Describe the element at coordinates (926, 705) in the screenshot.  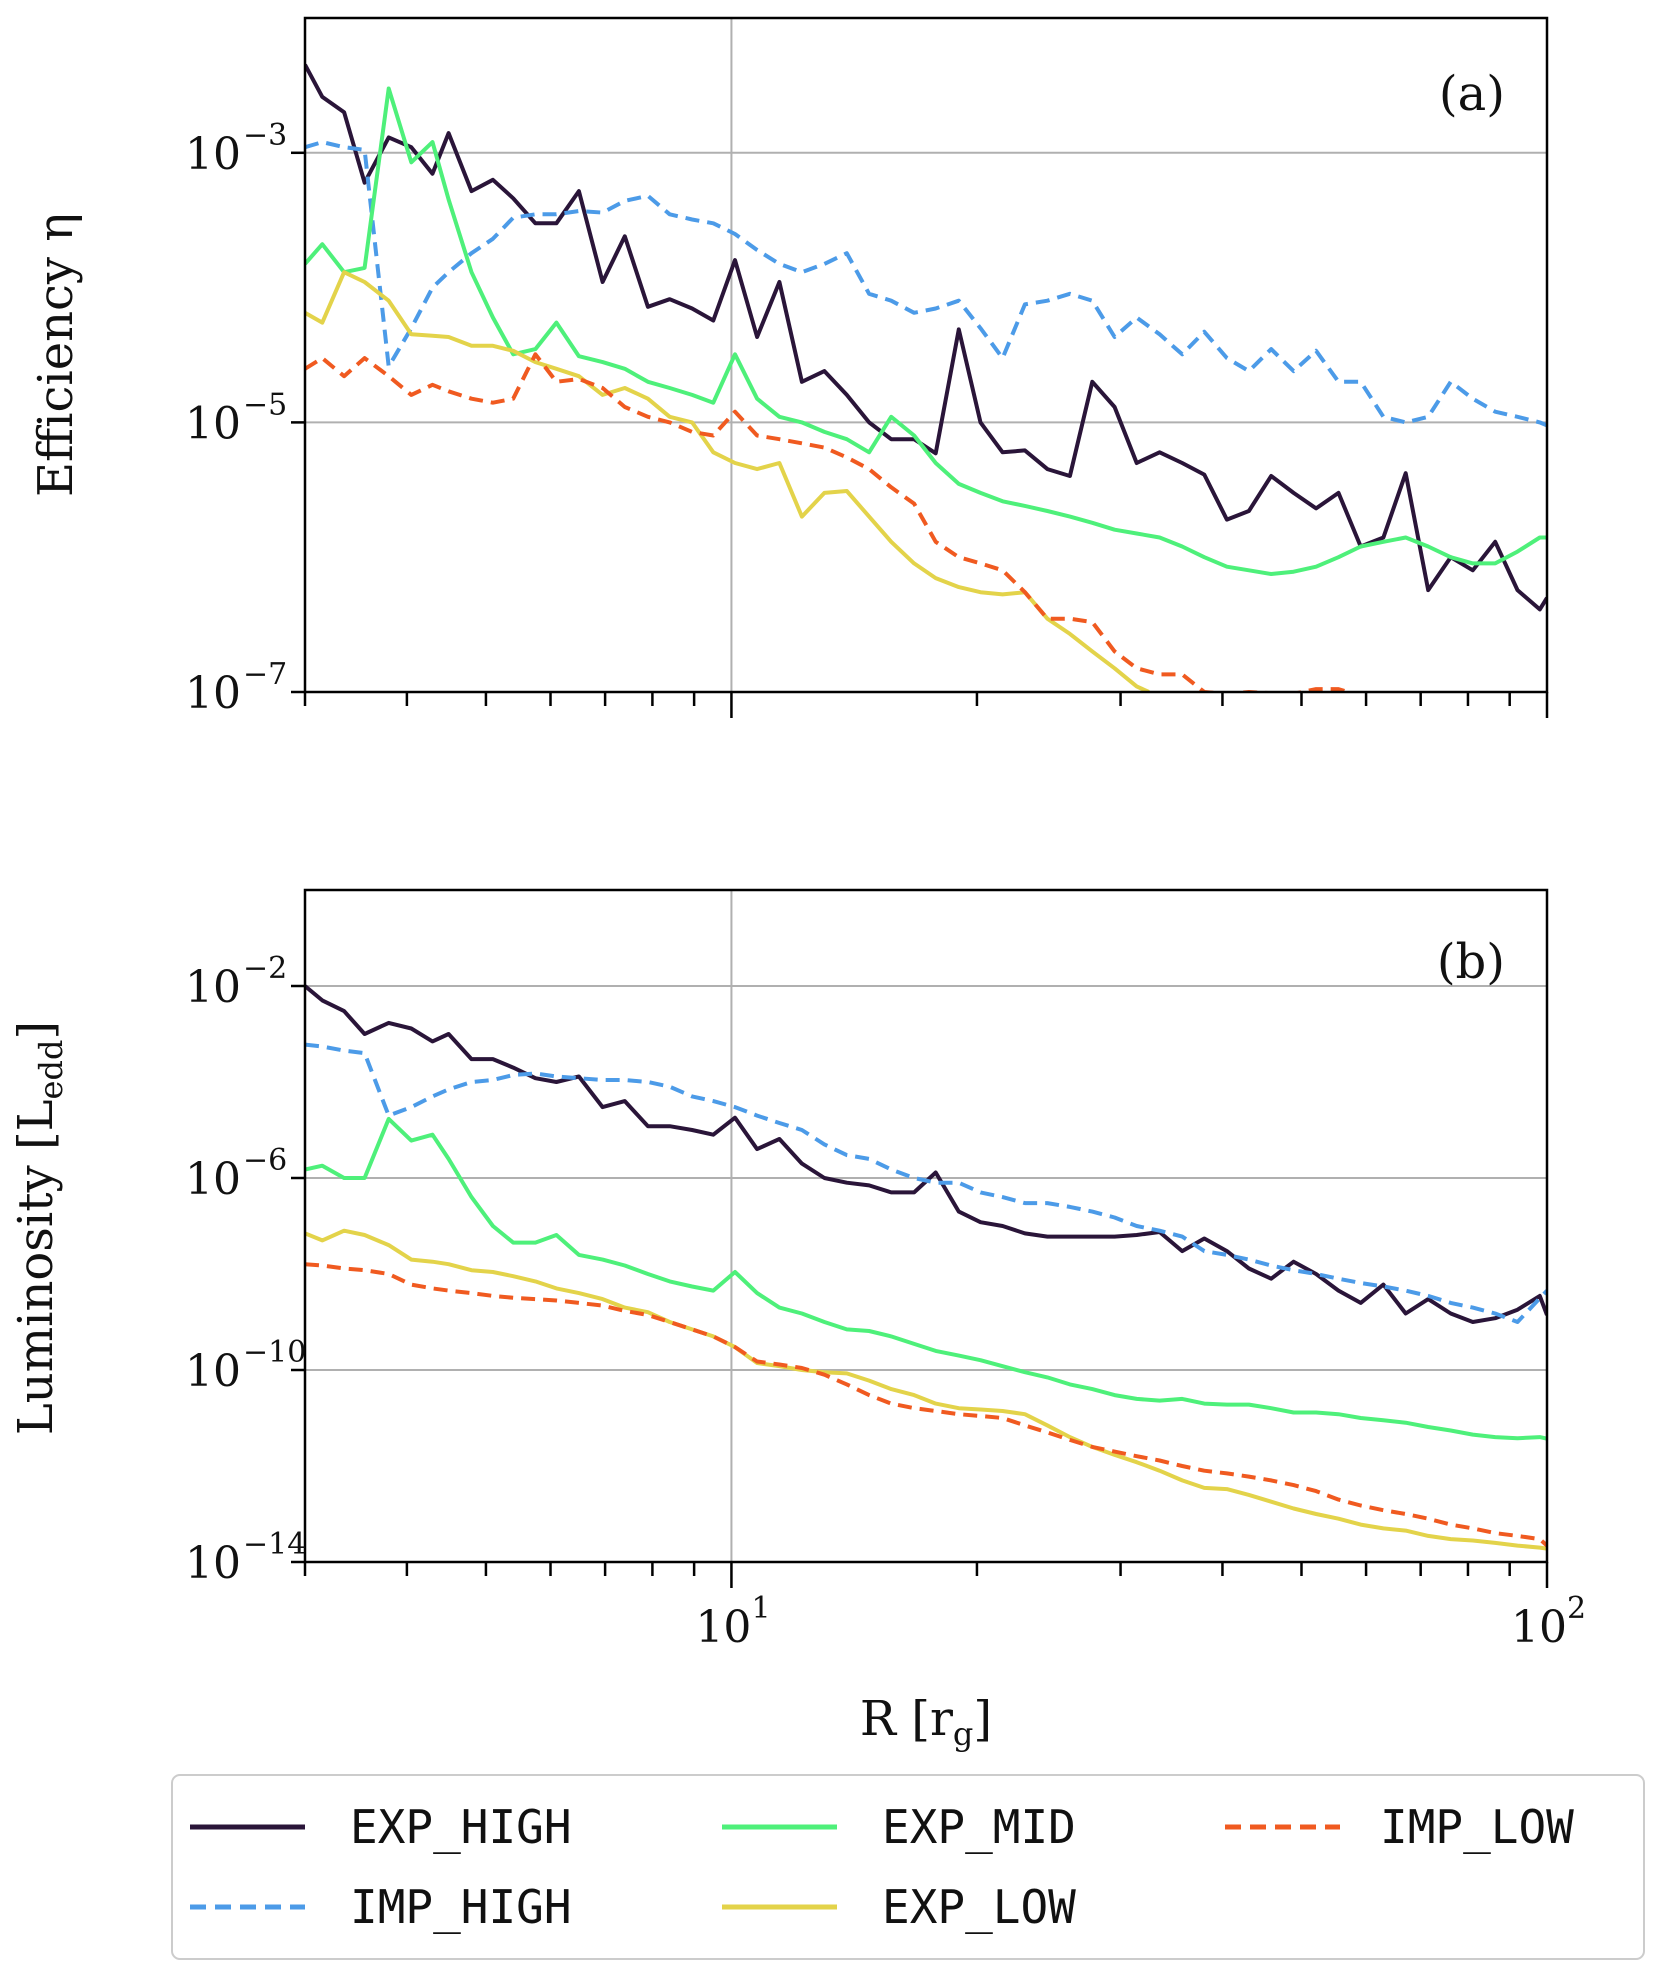
I see `panel-a-xticks` at that location.